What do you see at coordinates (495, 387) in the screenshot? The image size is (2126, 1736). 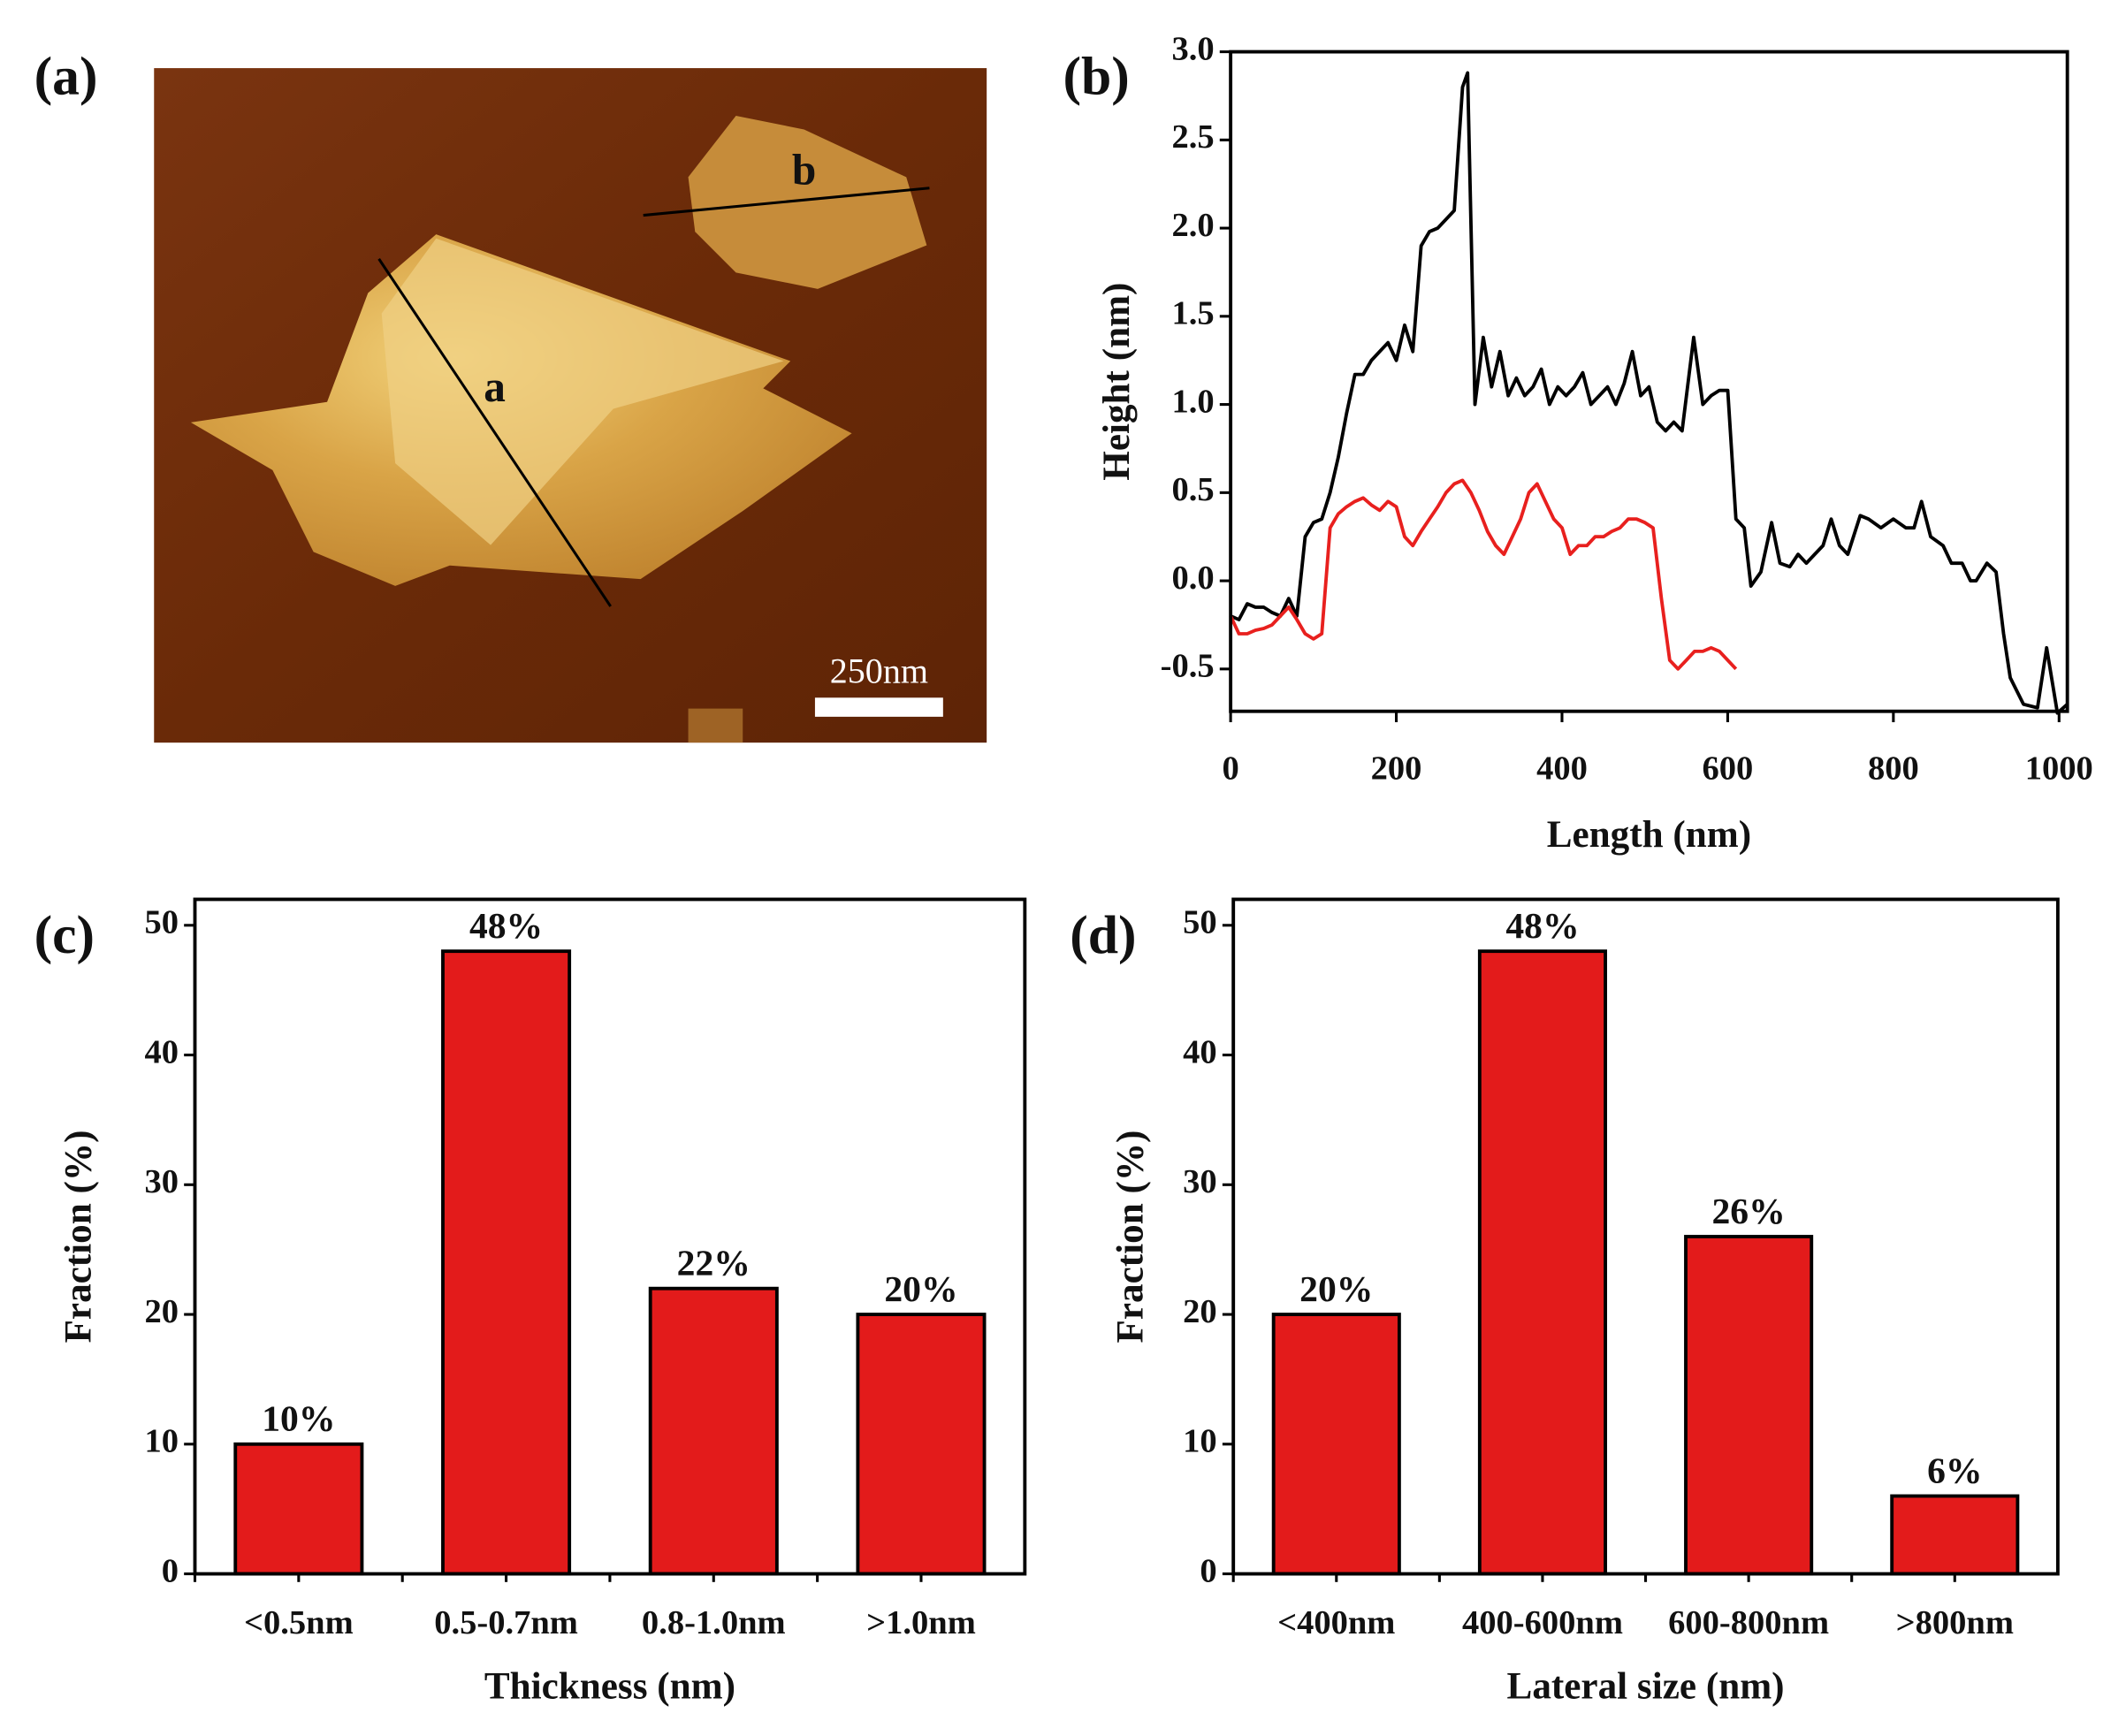 I see `line-a-label: a` at bounding box center [495, 387].